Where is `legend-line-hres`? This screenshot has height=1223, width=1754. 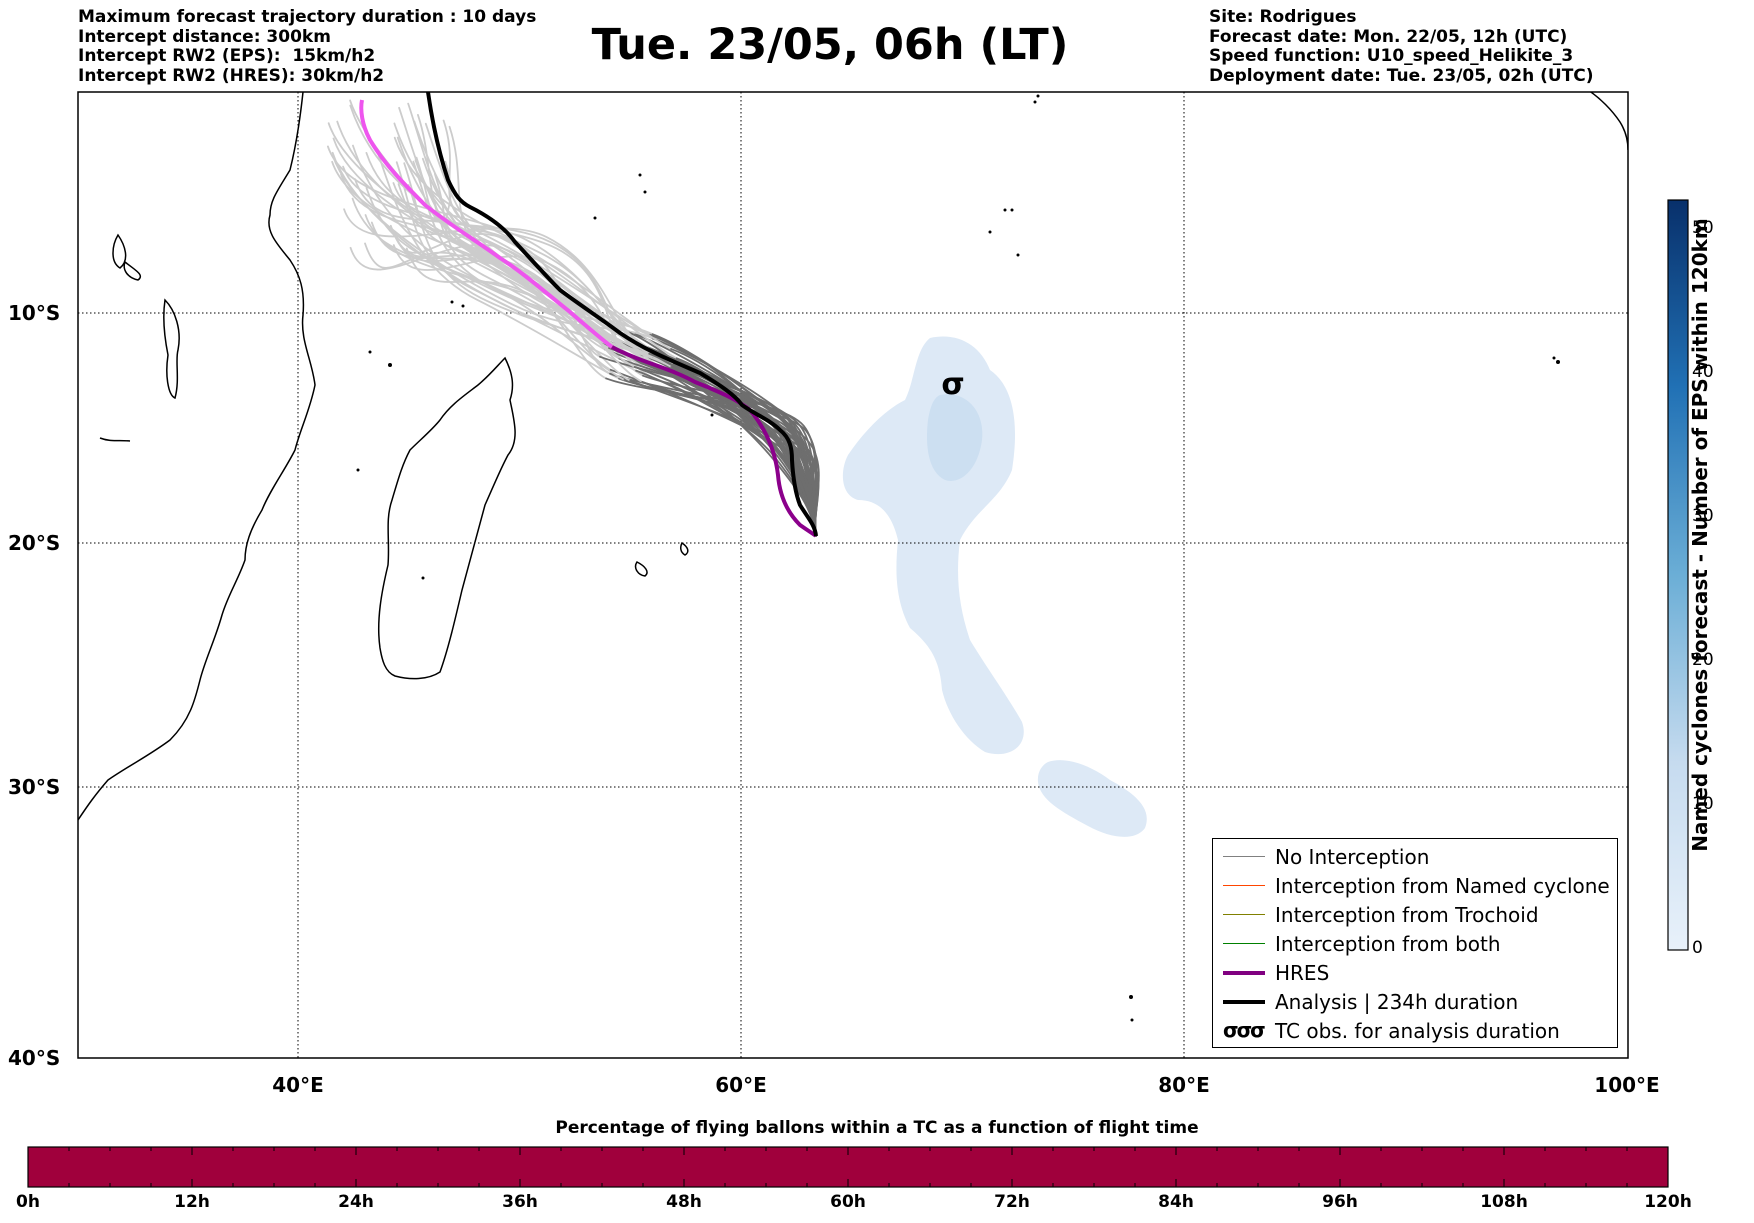 legend-line-hres is located at coordinates (1244, 973).